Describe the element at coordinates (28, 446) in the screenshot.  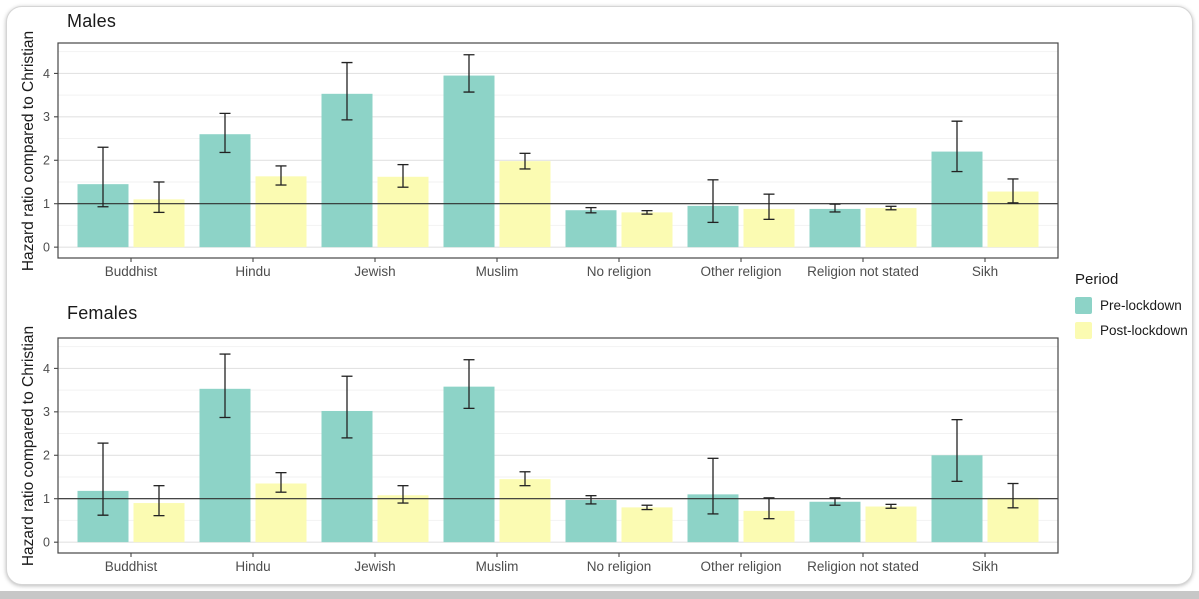
I see `y-axis-label-females: Hazard ratio compared to Christian` at that location.